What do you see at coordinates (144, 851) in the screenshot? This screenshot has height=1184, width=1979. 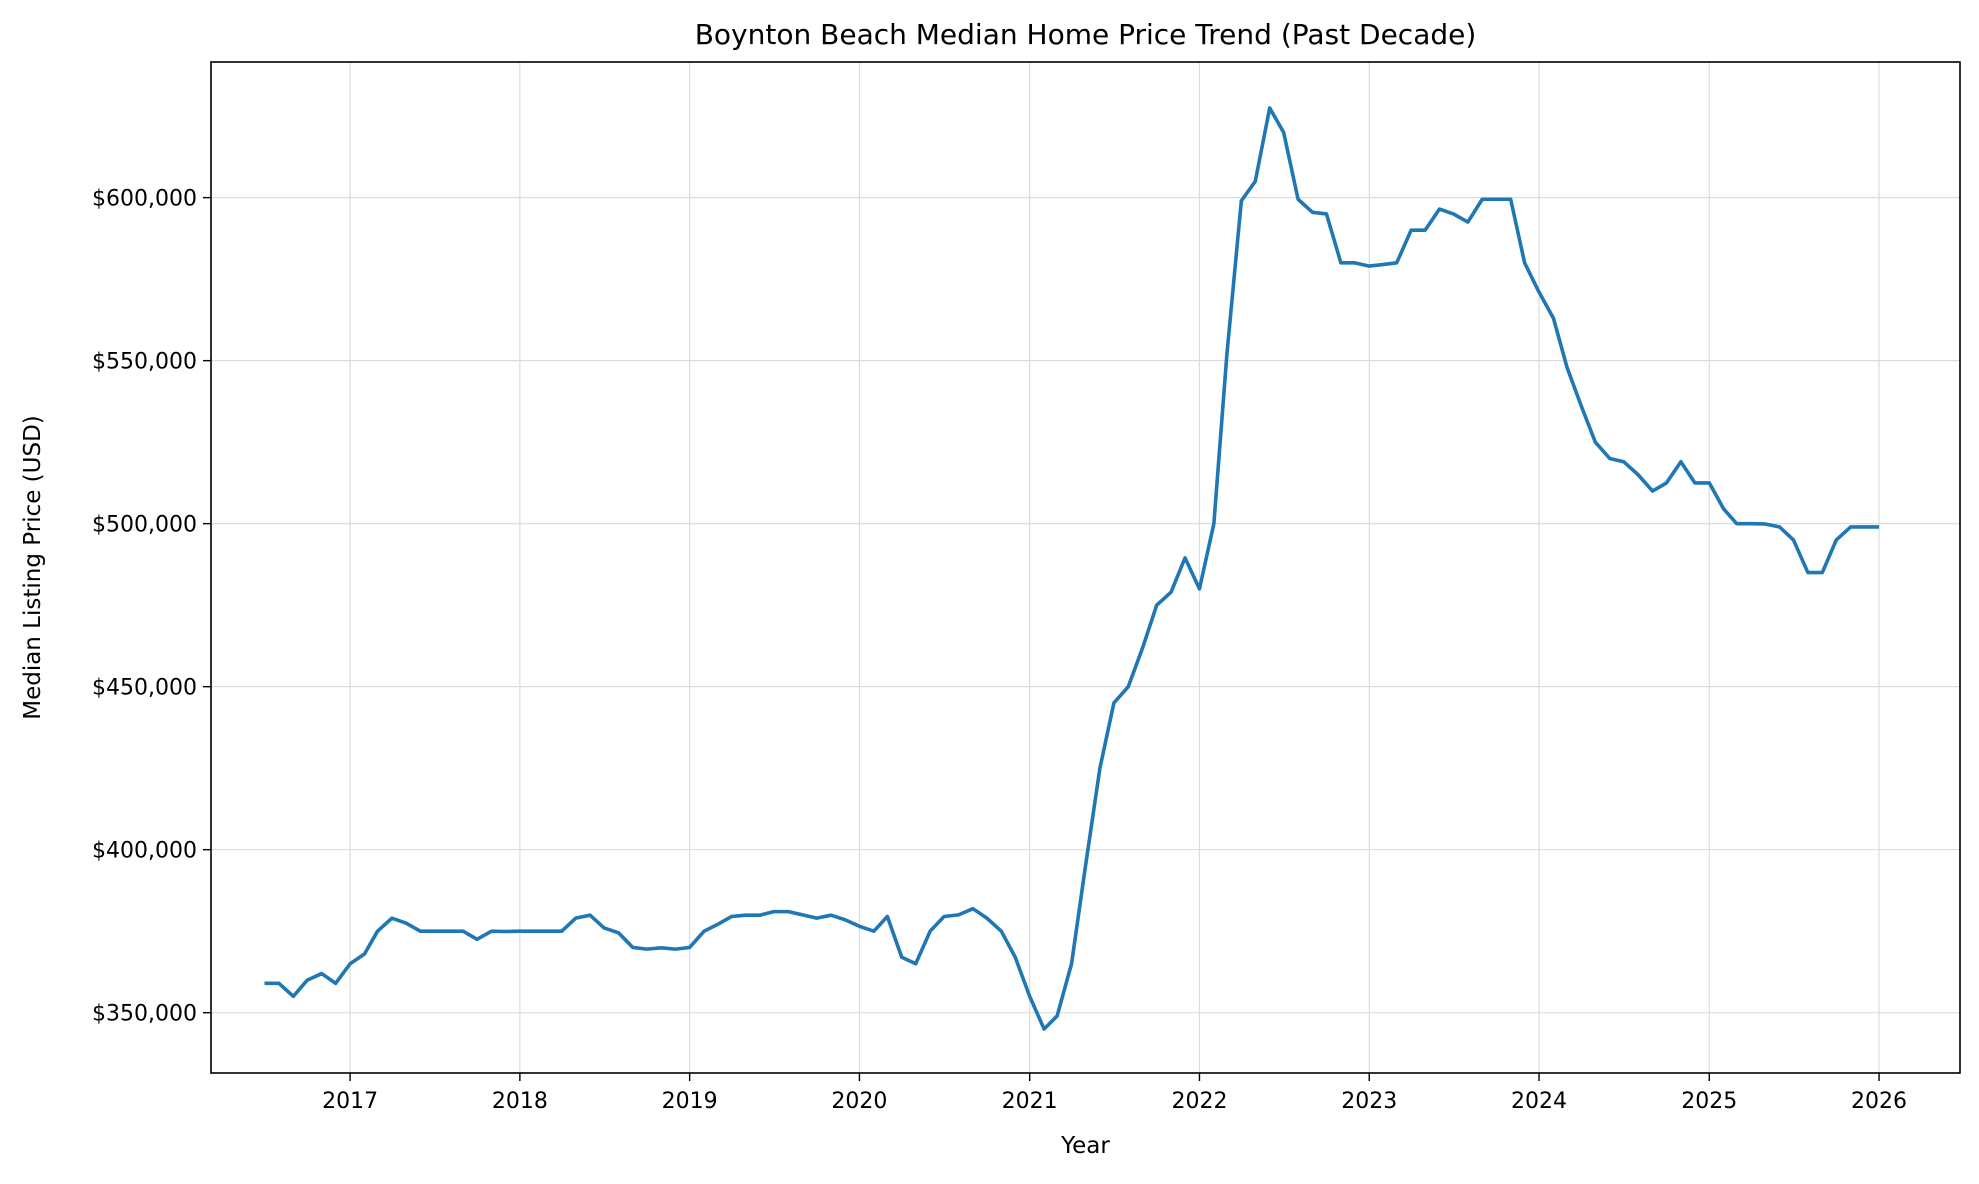 I see `y-tick-label: $400,000` at bounding box center [144, 851].